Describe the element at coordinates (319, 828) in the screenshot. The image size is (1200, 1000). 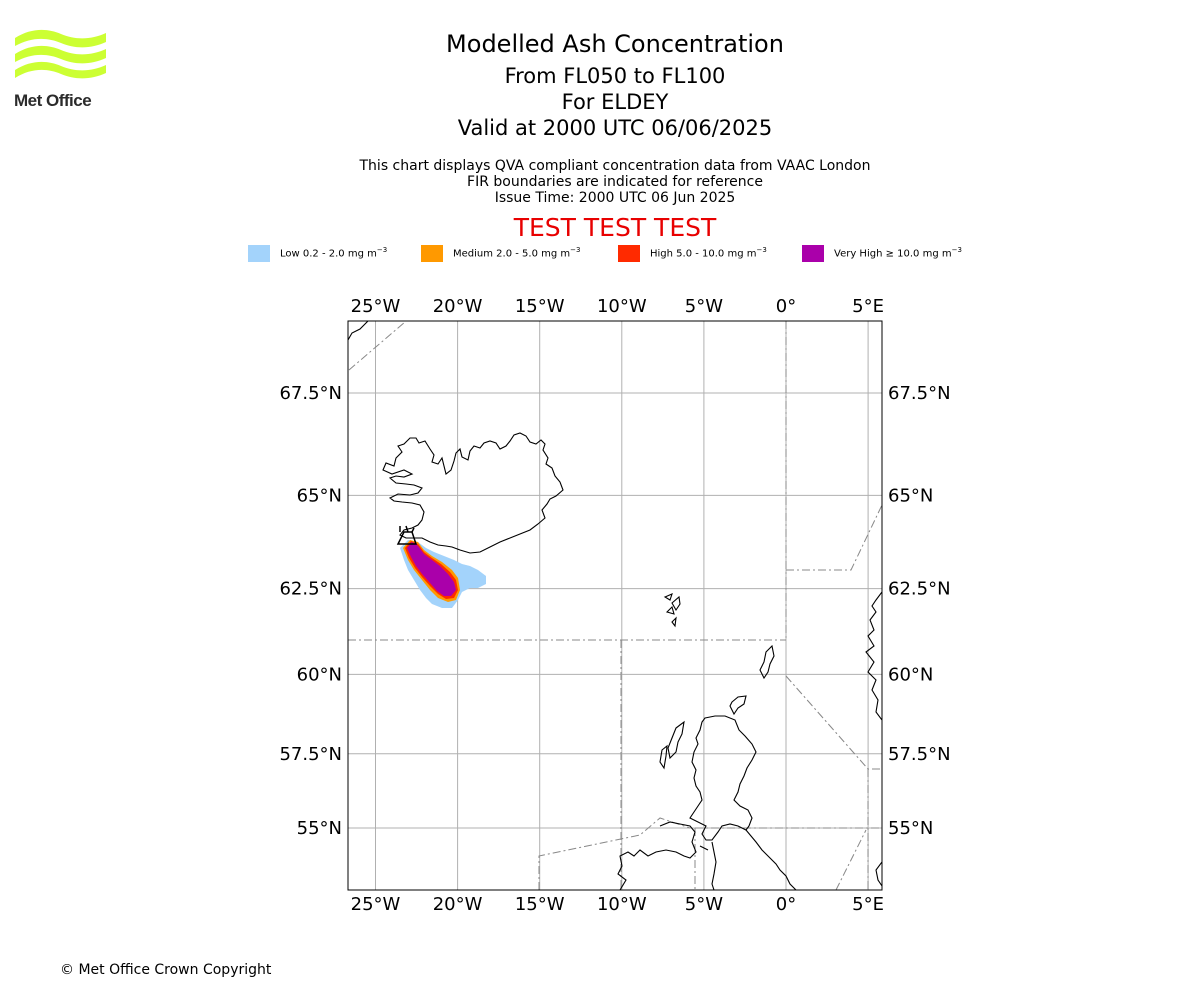
I see `lat-tick-label-left: 55°N` at that location.